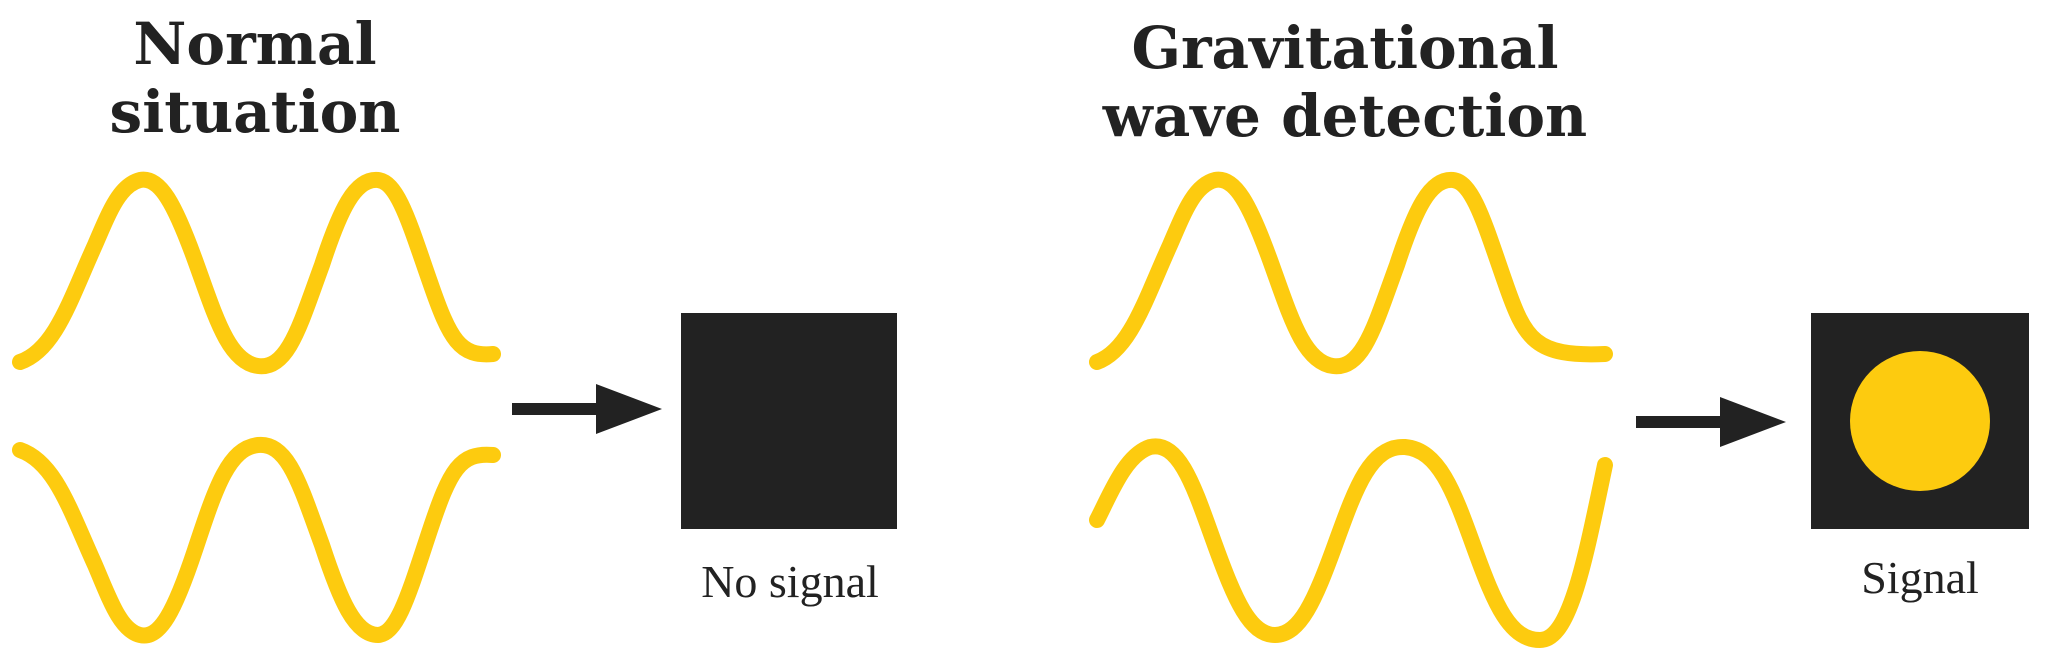  I want to click on wave-lower-left, so click(256, 540).